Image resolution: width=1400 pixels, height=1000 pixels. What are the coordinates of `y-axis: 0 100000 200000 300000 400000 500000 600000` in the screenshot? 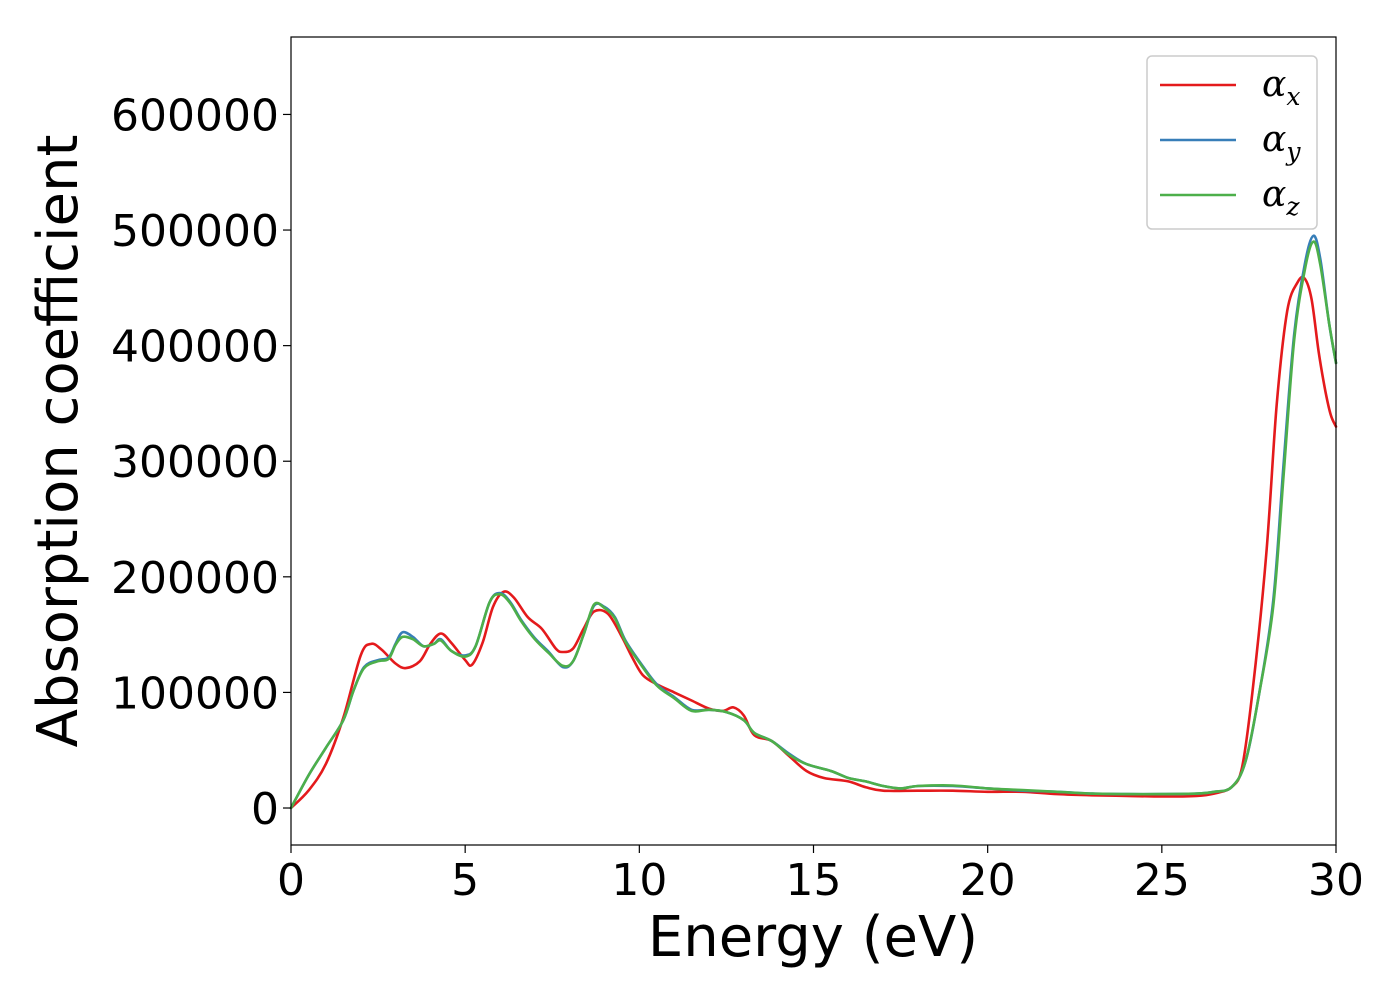 It's located at (201, 462).